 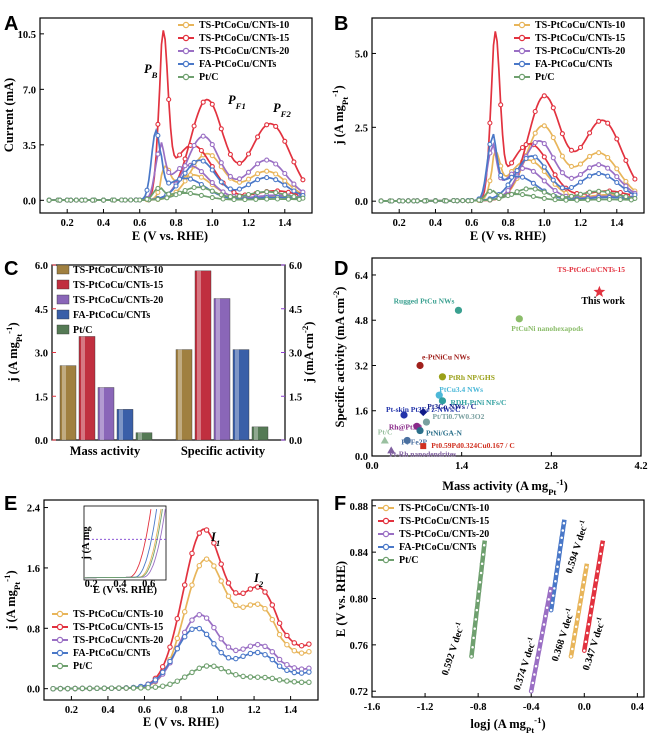 What do you see at coordinates (552, 603) in the screenshot?
I see `panel-f-series-1-m2` at bounding box center [552, 603].